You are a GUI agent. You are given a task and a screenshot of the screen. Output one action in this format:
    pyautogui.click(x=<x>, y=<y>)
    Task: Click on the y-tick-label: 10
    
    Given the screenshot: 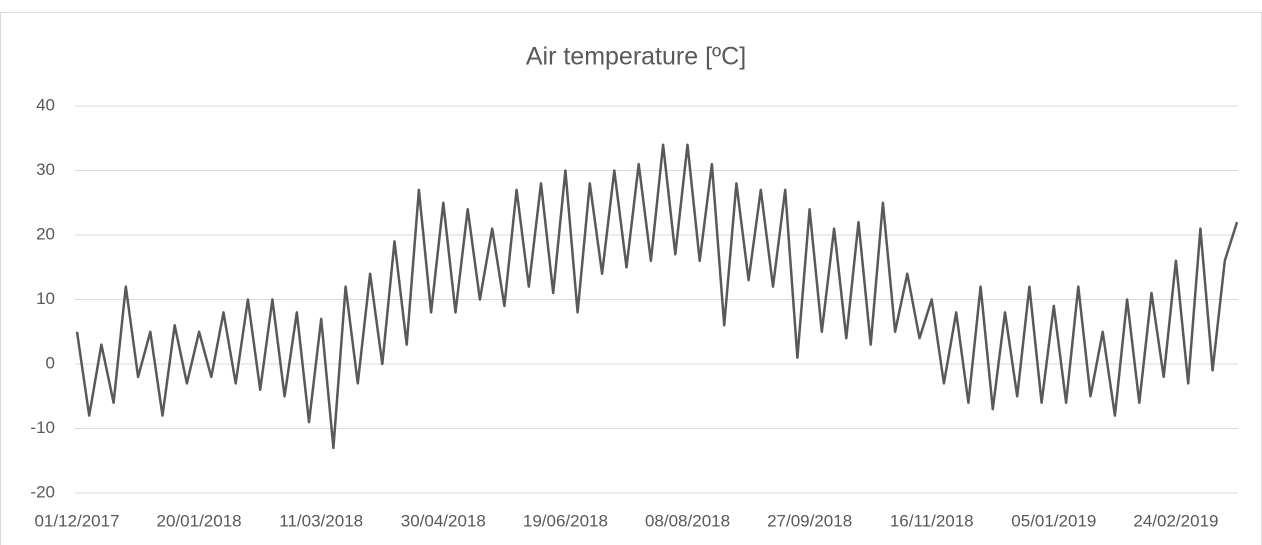 What is the action you would take?
    pyautogui.click(x=45, y=298)
    